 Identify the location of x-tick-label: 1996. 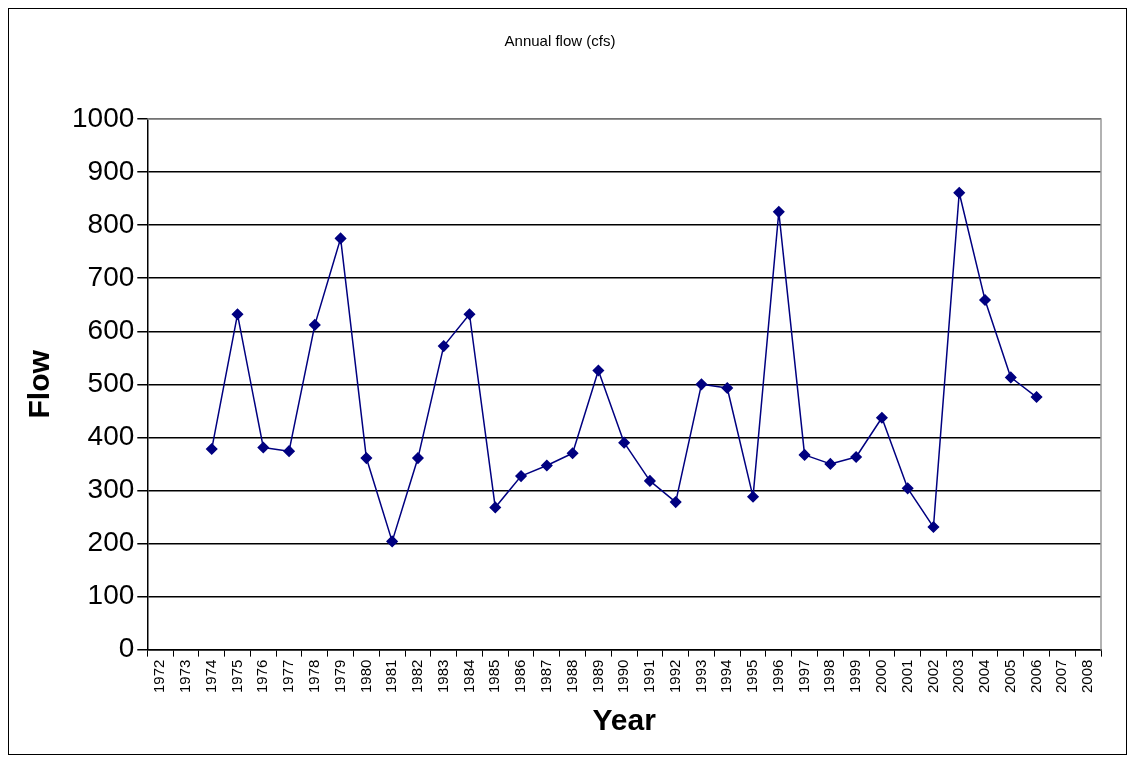
(777, 676).